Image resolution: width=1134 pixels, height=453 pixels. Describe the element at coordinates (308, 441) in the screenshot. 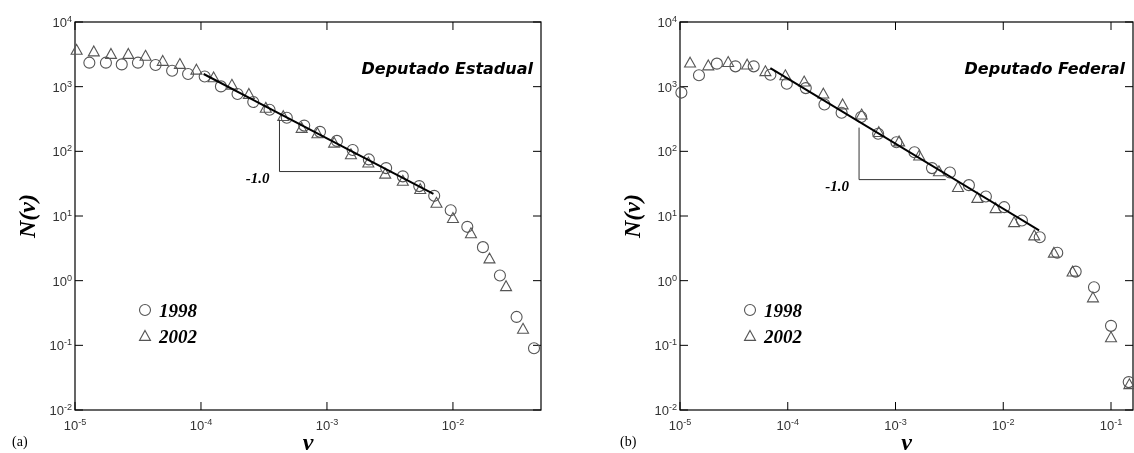

I see `x-axis-title: v` at that location.